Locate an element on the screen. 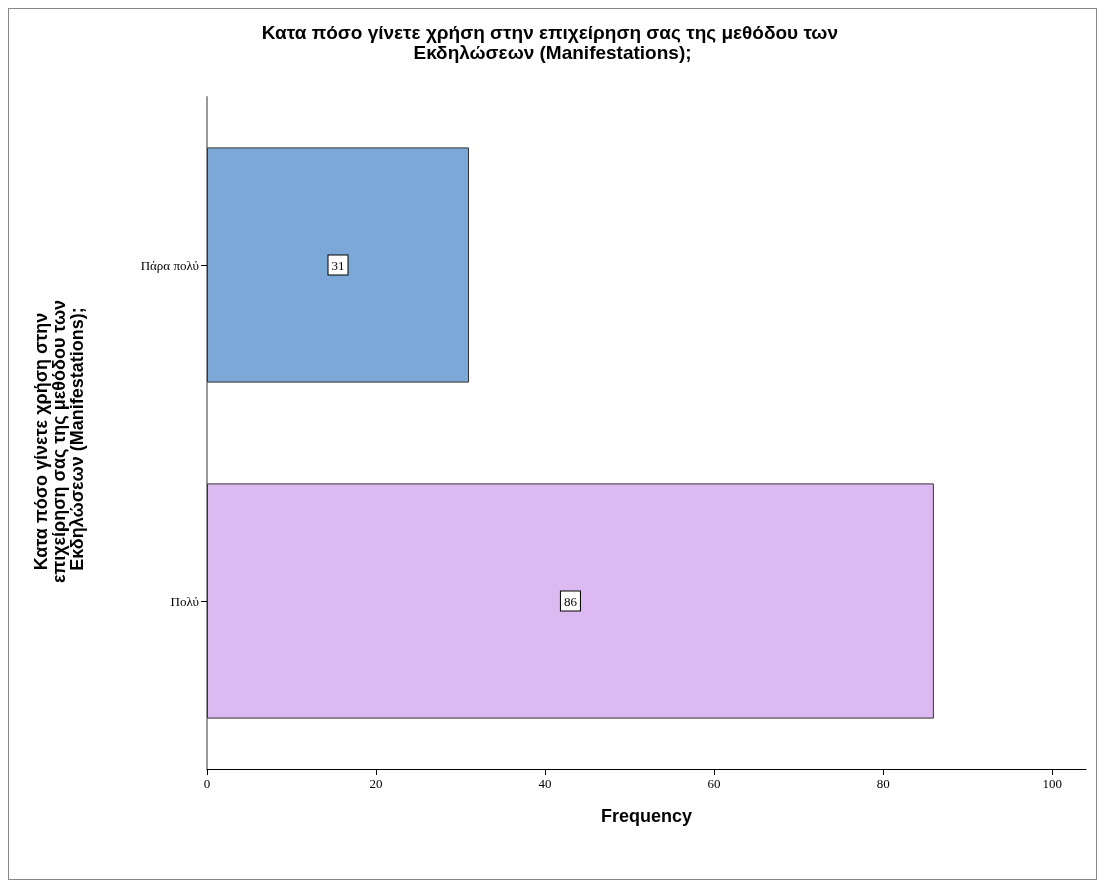 The width and height of the screenshot is (1105, 888). y-tick-label: Πολύ is located at coordinates (184, 601).